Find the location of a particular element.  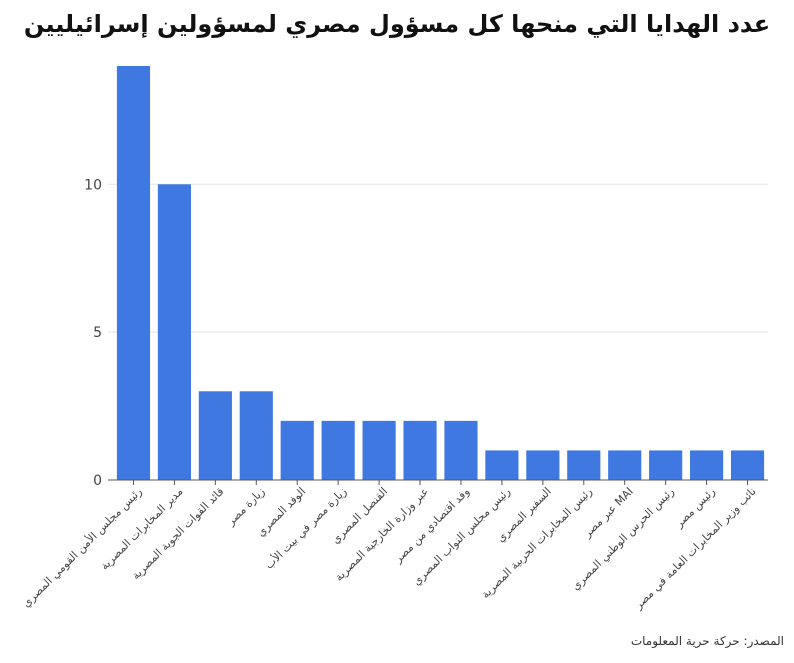

chart-source: المصدر: حركة حرية المعلومات is located at coordinates (707, 641).